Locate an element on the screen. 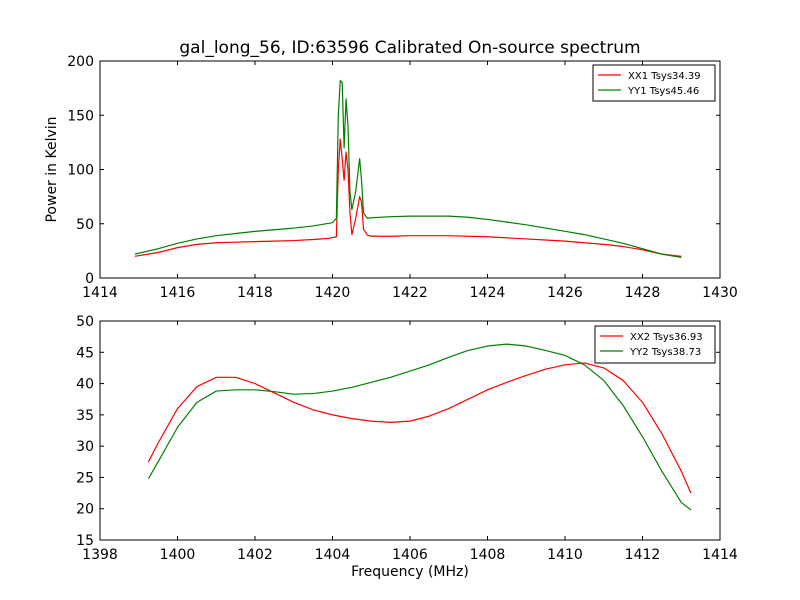  legend-entry: XX1 Tsys34.39 is located at coordinates (664, 76).